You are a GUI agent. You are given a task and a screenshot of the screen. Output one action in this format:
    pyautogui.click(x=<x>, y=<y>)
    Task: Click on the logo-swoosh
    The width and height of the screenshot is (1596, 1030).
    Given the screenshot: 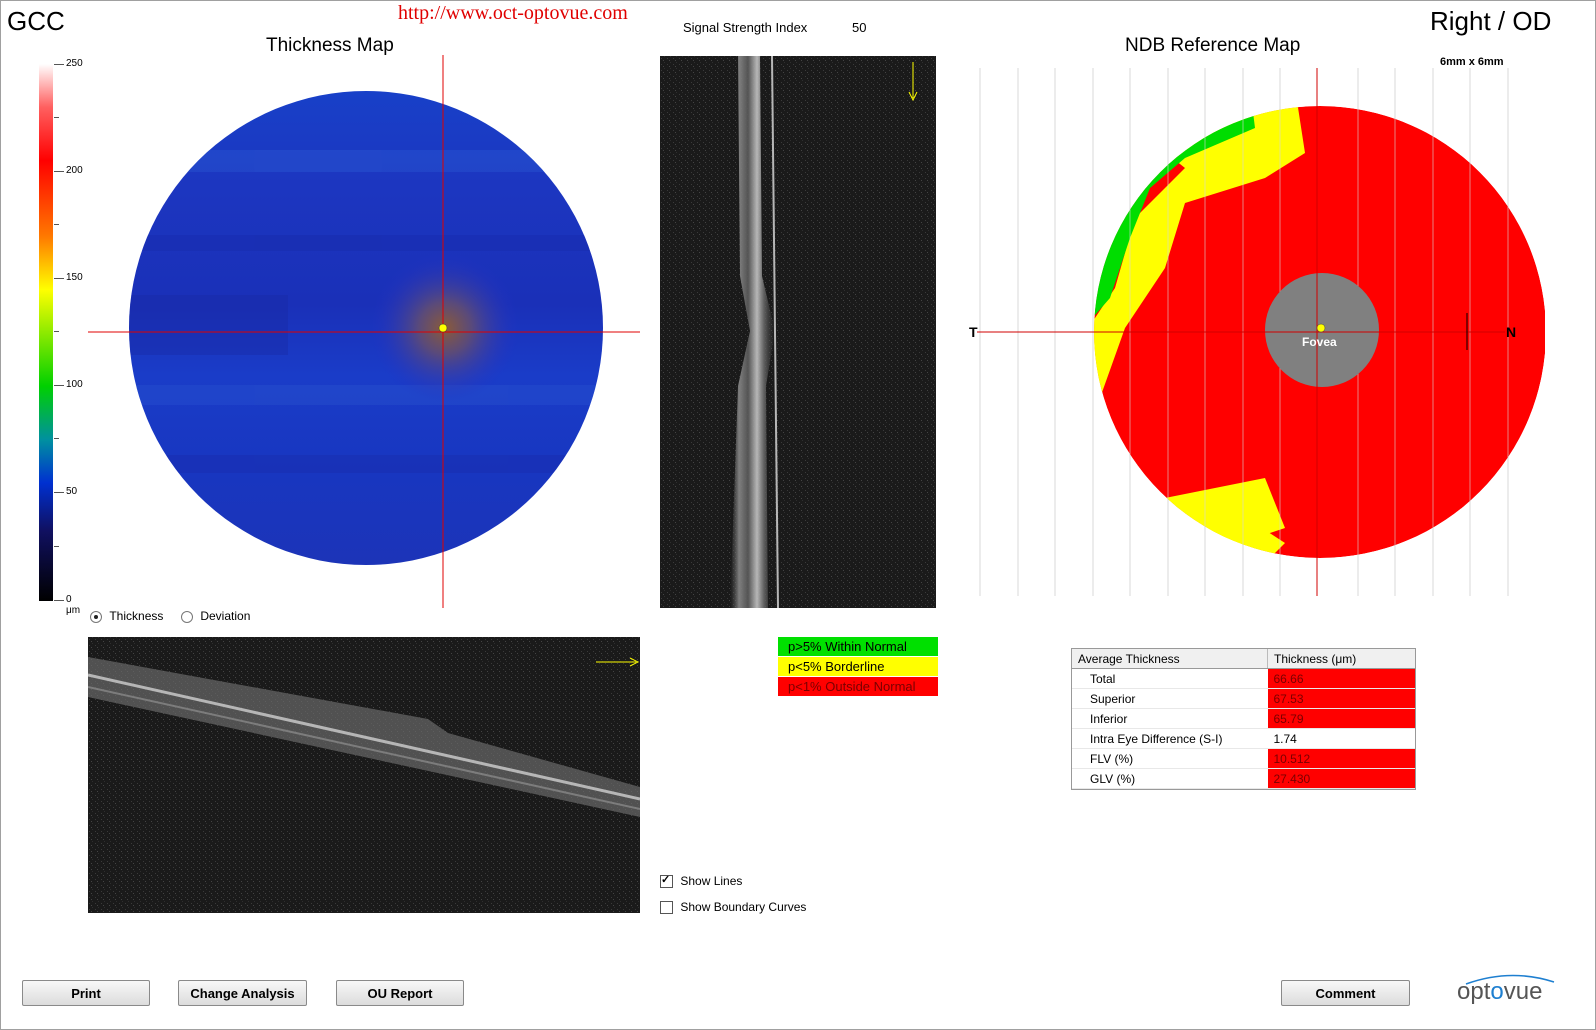 What is the action you would take?
    pyautogui.click(x=1510, y=979)
    